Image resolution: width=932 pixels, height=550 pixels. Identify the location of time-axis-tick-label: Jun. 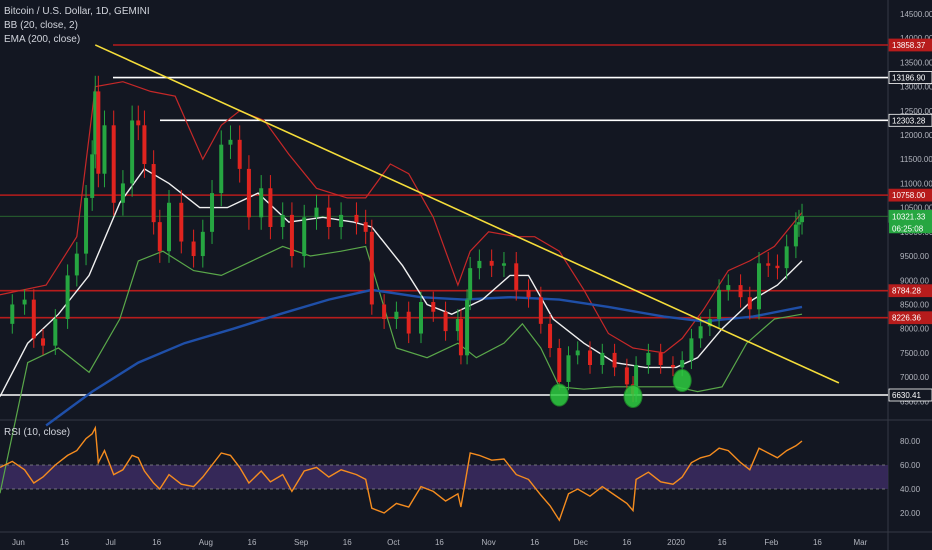
(18, 542).